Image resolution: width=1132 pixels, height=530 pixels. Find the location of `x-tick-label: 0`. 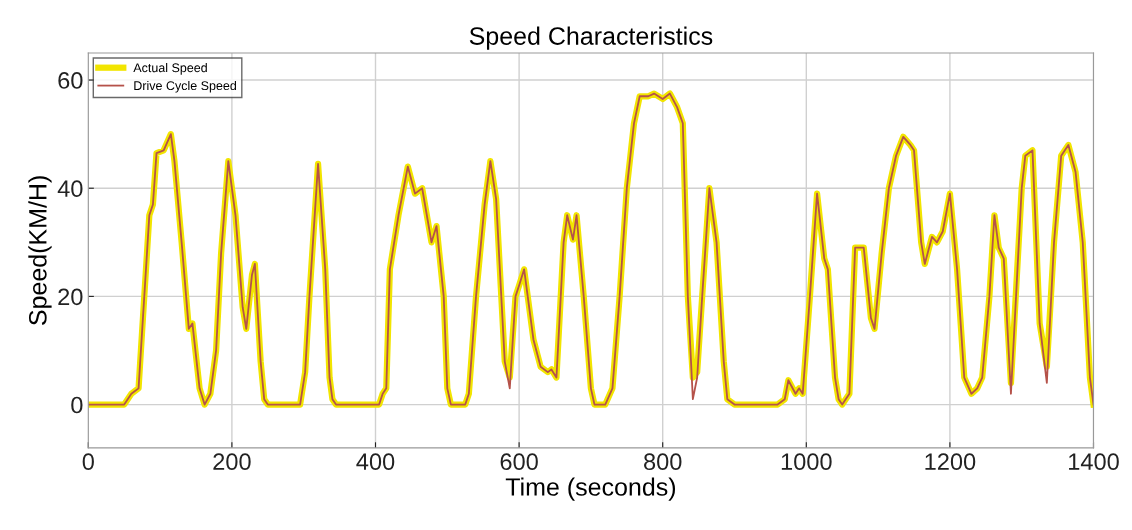

x-tick-label: 0 is located at coordinates (88, 462).